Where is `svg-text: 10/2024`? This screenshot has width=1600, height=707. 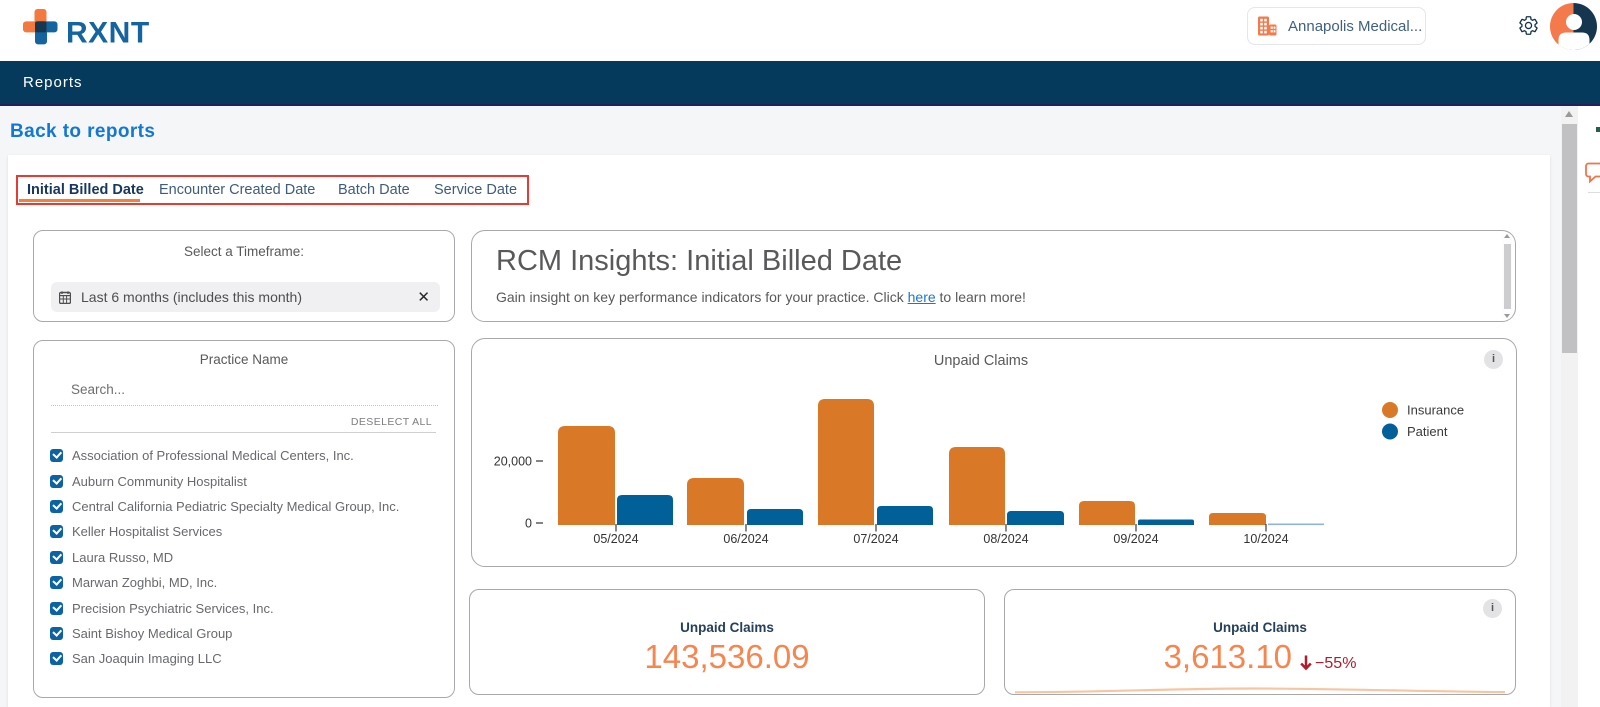
svg-text: 10/2024 is located at coordinates (1265, 539).